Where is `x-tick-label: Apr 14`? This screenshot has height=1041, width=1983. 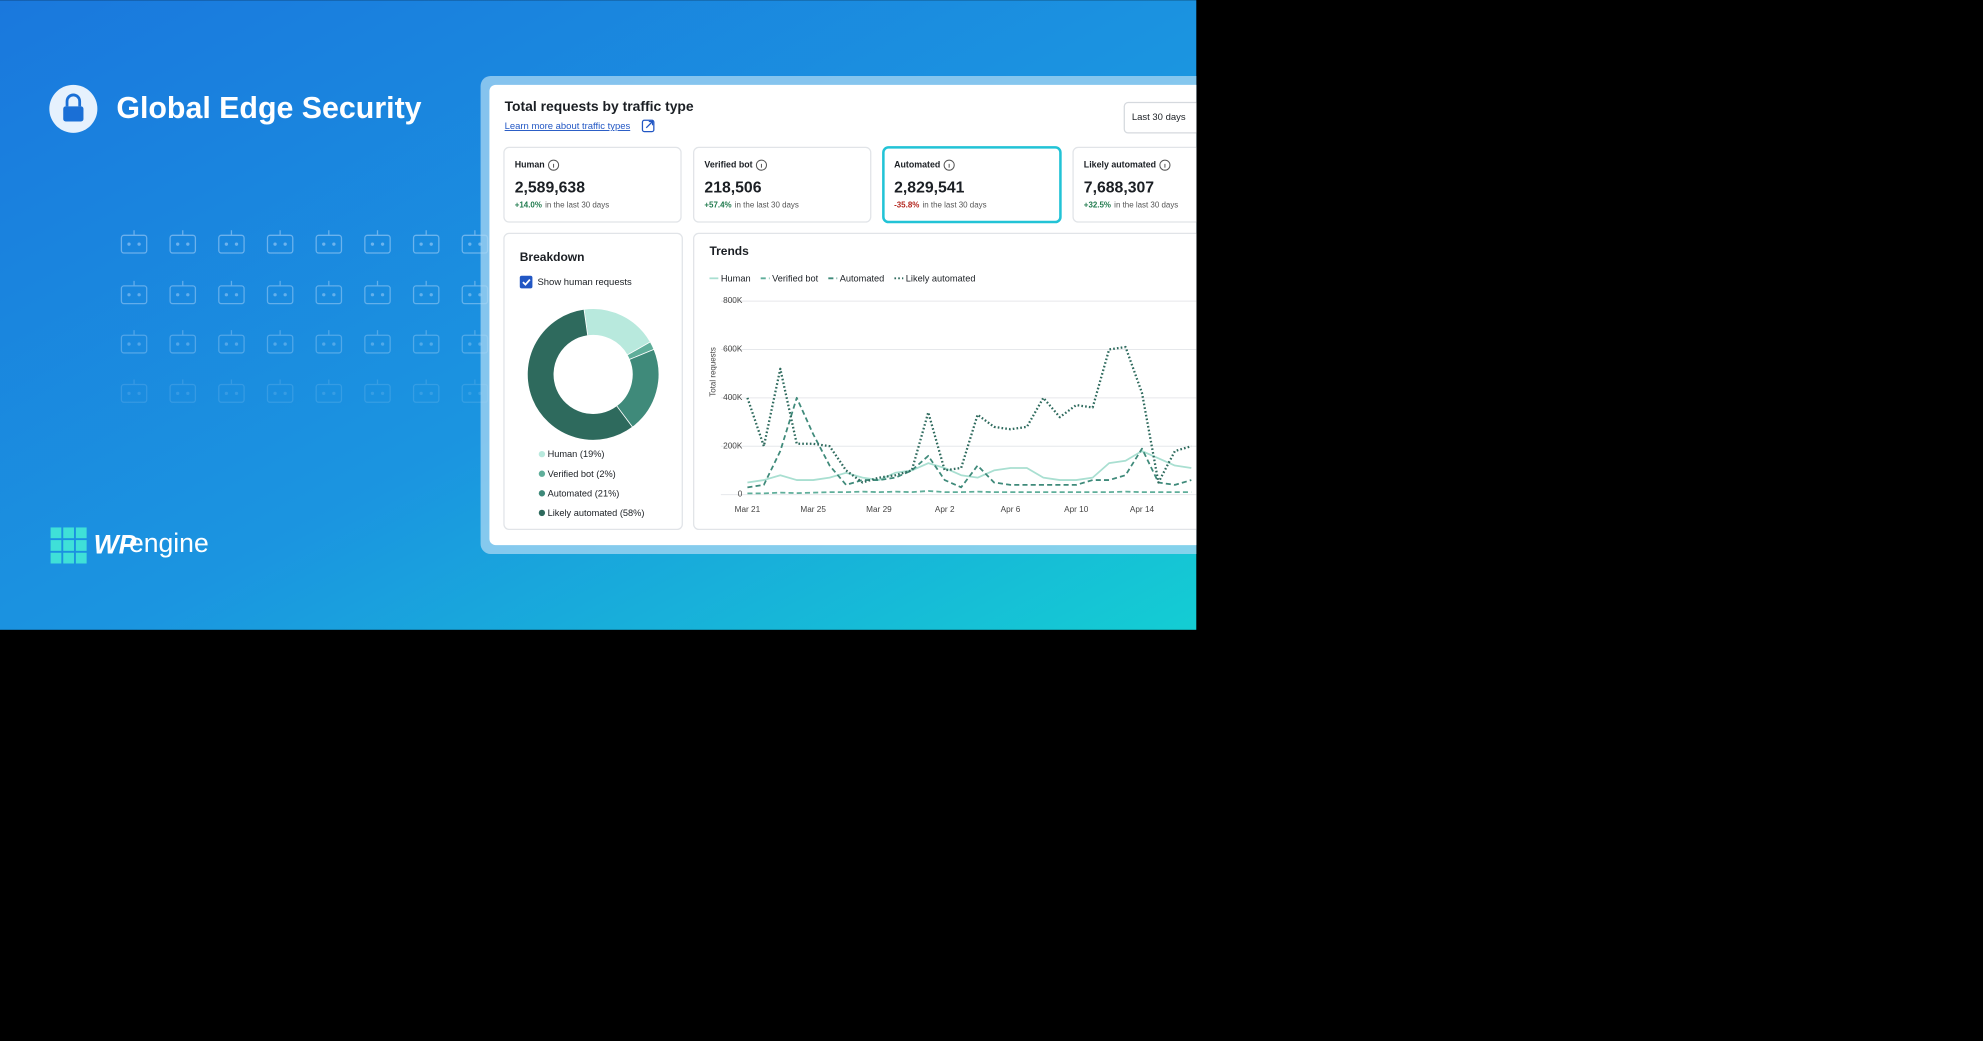
x-tick-label: Apr 14 is located at coordinates (1142, 509).